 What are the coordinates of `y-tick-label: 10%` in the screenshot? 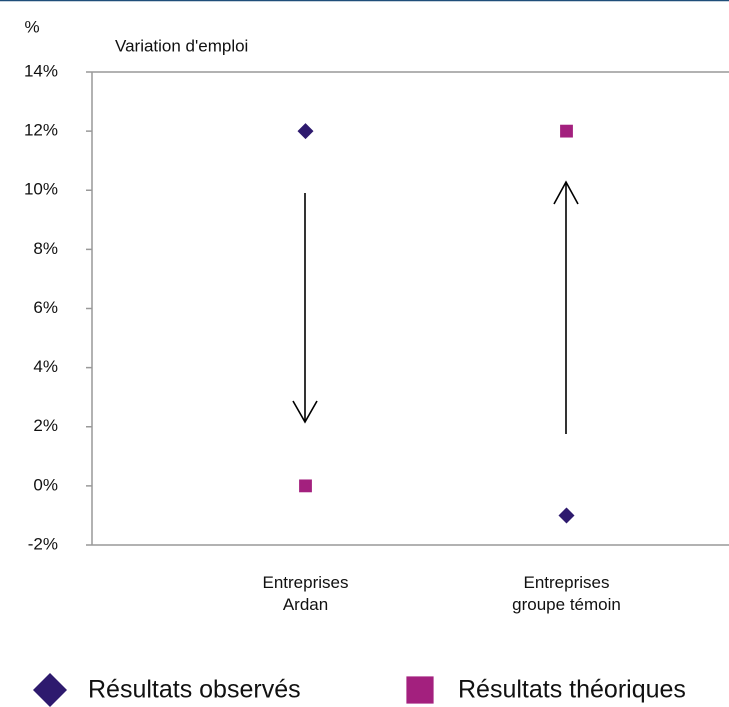 It's located at (41, 189).